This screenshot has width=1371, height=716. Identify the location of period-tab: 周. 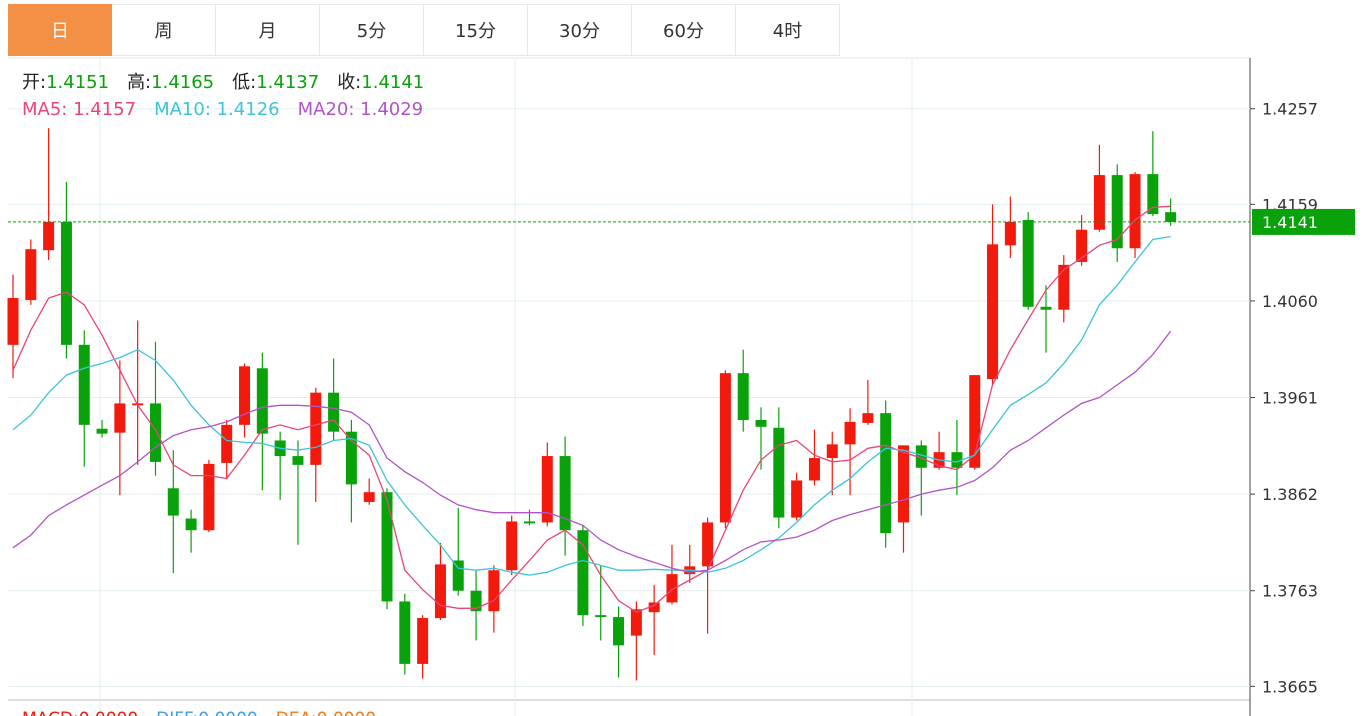
(164, 30).